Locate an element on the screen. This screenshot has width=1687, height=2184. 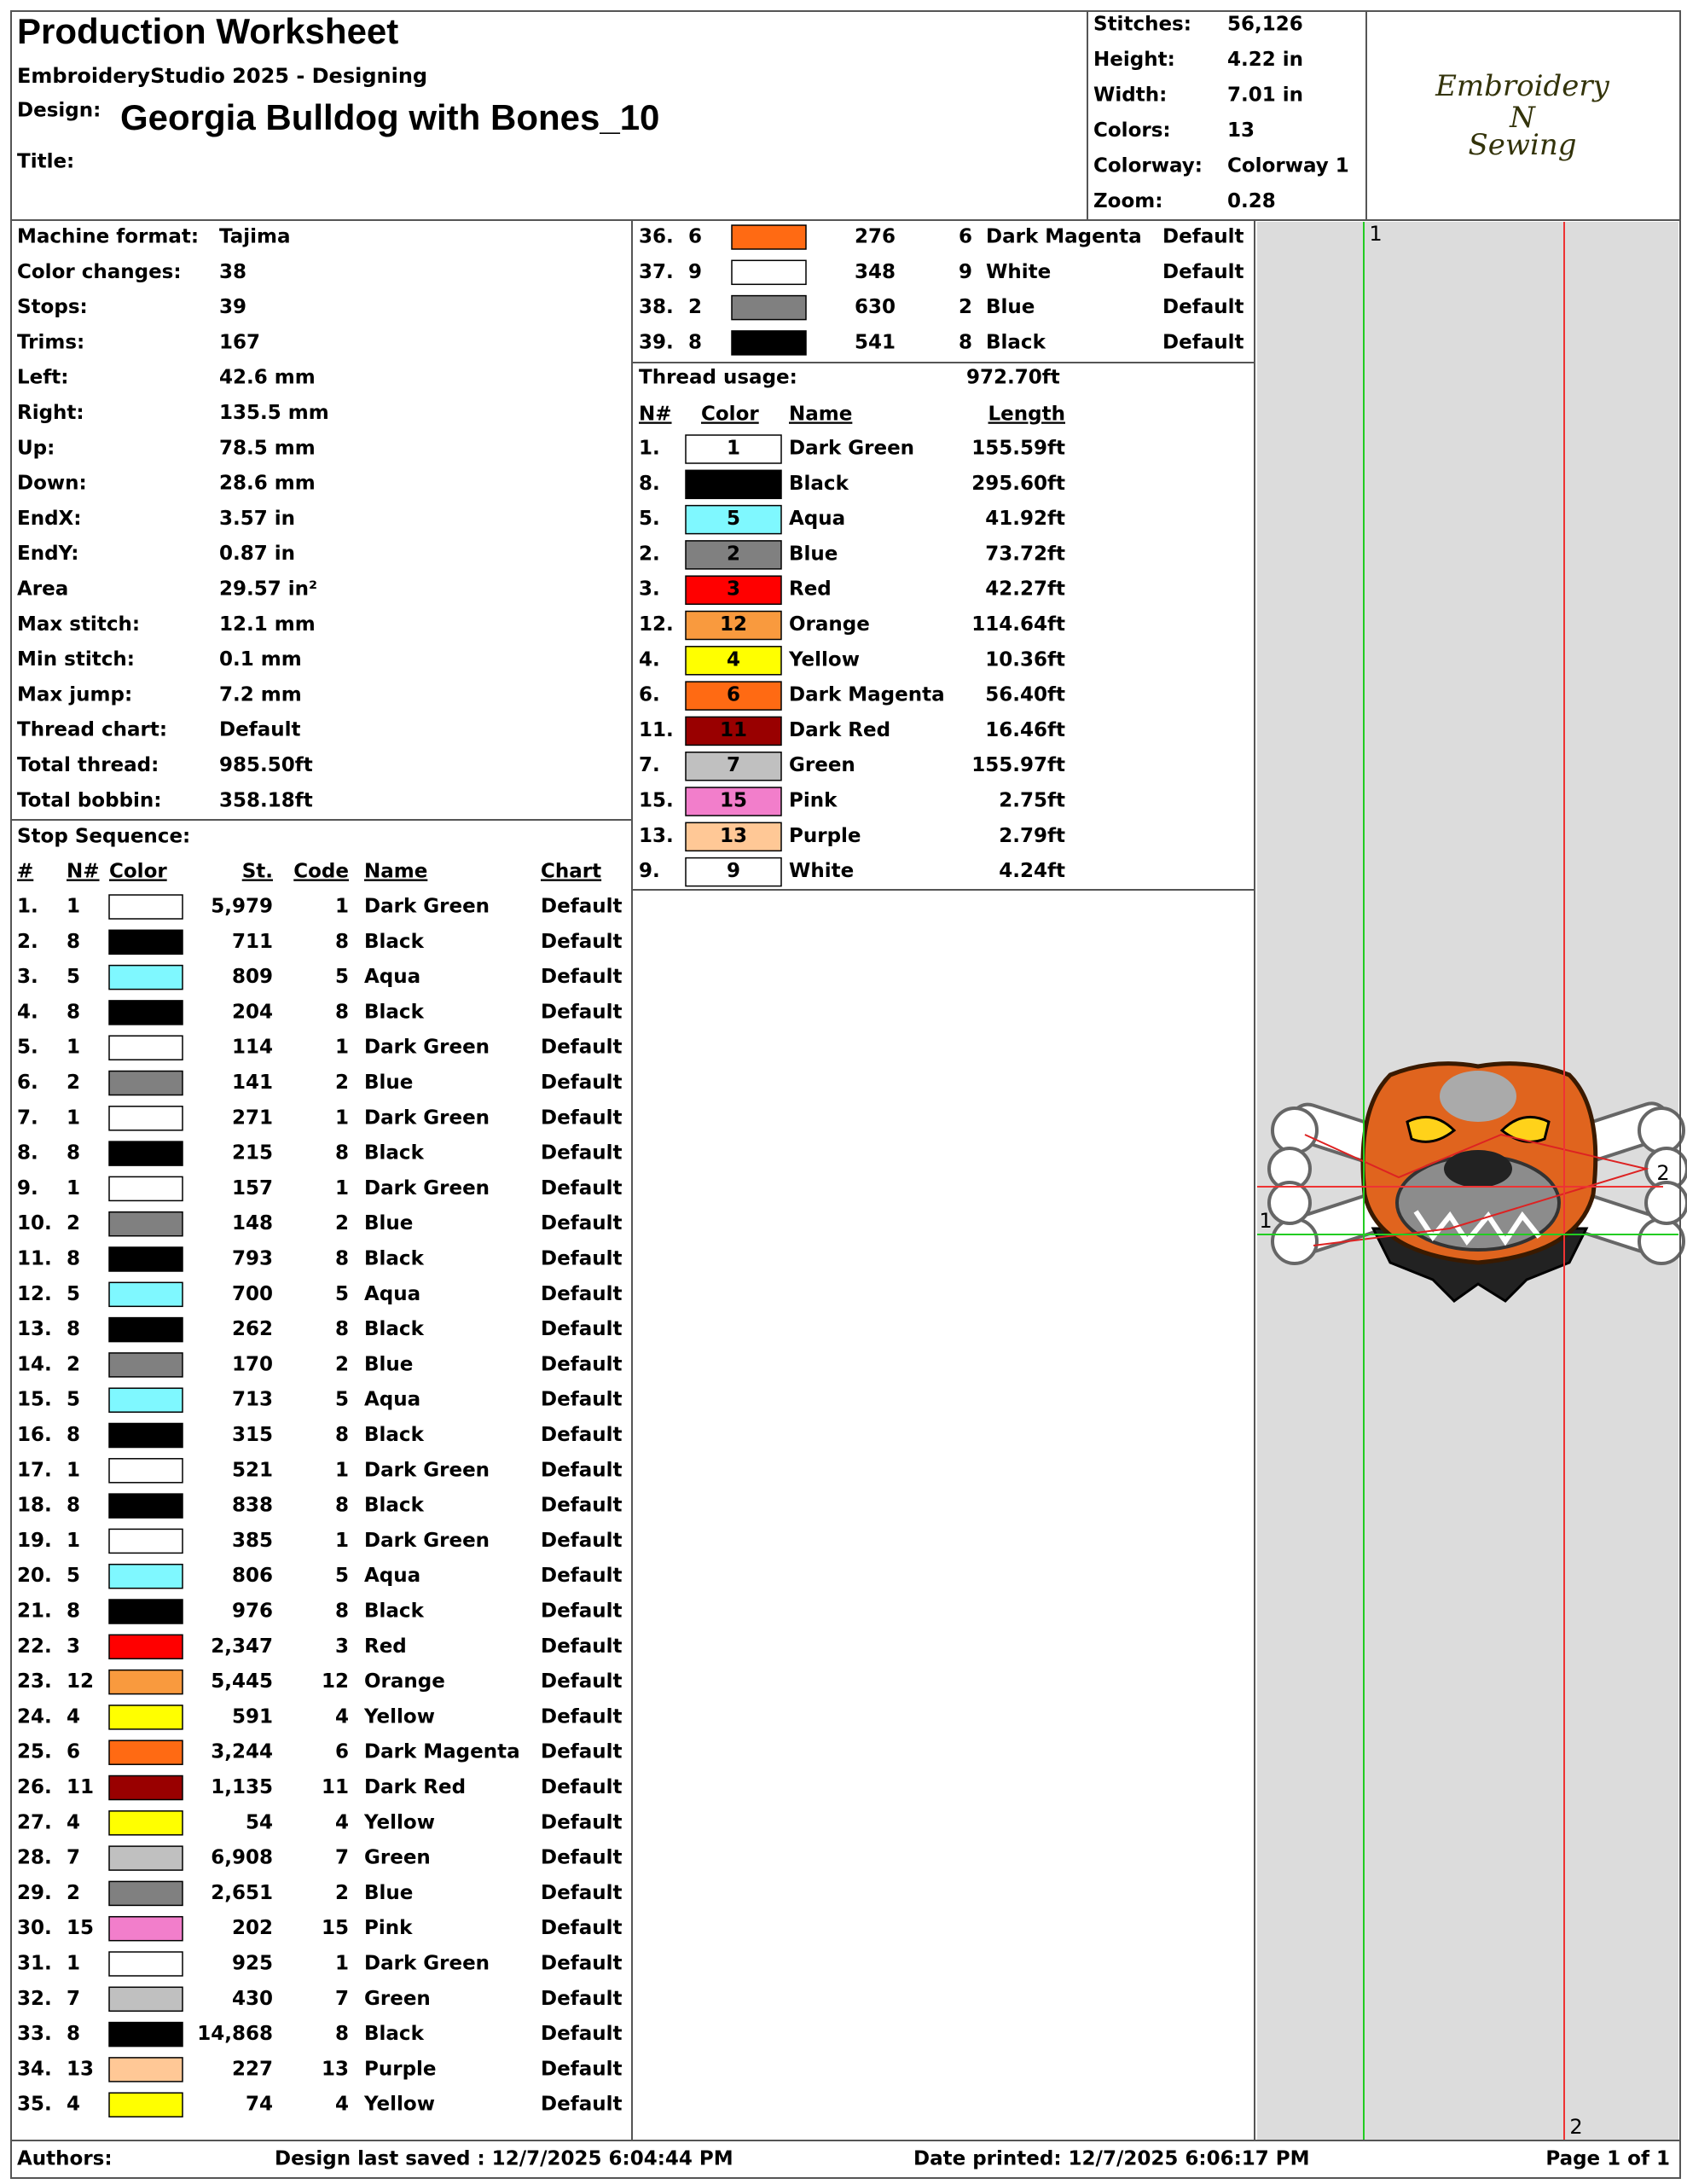
stitch-count: 6,908 is located at coordinates (242, 1858).